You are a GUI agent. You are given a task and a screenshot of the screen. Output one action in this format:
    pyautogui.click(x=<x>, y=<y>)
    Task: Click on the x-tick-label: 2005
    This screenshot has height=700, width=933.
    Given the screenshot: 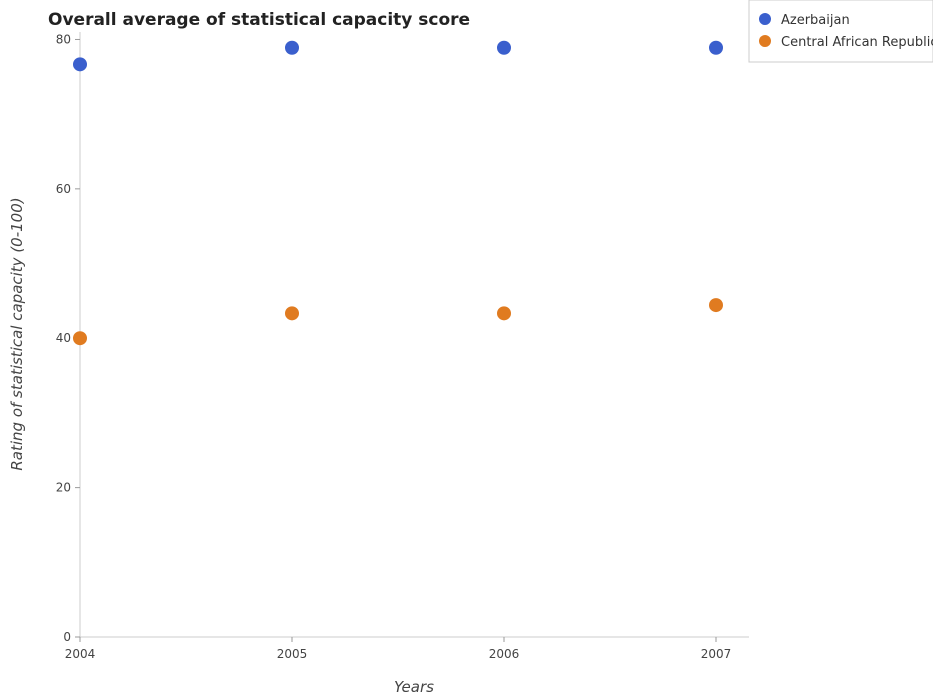 What is the action you would take?
    pyautogui.click(x=292, y=654)
    